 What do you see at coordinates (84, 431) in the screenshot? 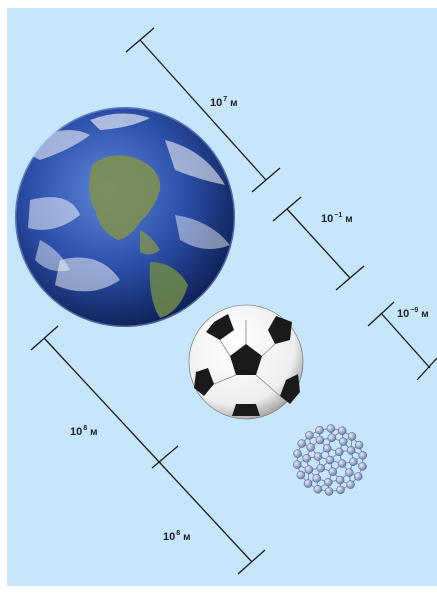
I see `scale-label-1e8-a: 108 м` at bounding box center [84, 431].